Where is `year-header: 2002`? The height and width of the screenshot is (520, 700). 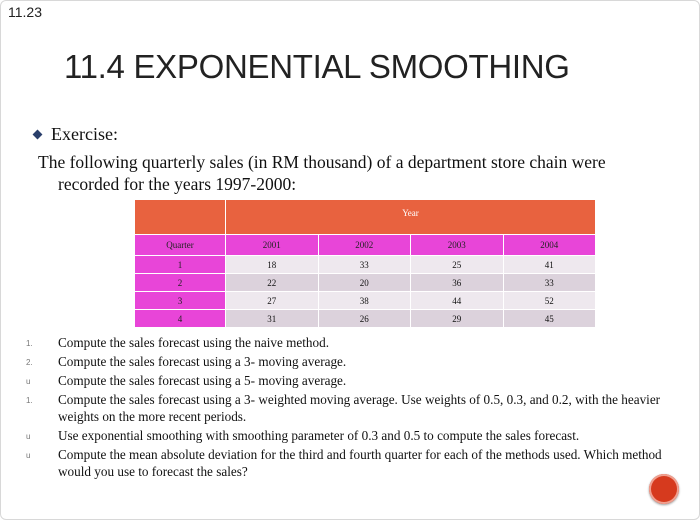
year-header: 2002 is located at coordinates (364, 245).